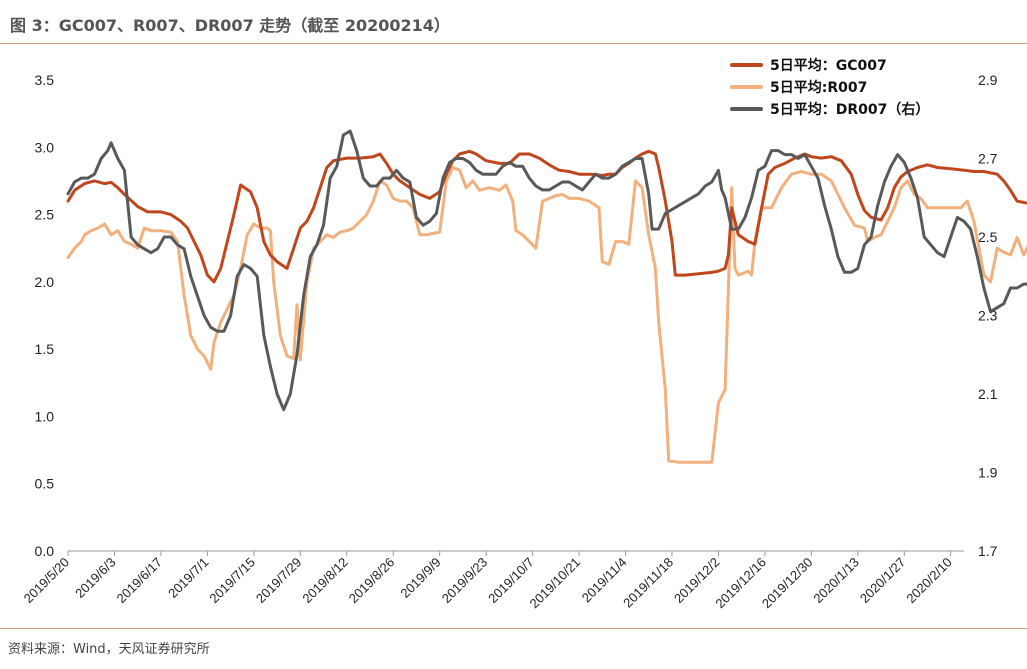  What do you see at coordinates (828, 66) in the screenshot?
I see `legend-label-gc007: 5日平均：GC007` at bounding box center [828, 66].